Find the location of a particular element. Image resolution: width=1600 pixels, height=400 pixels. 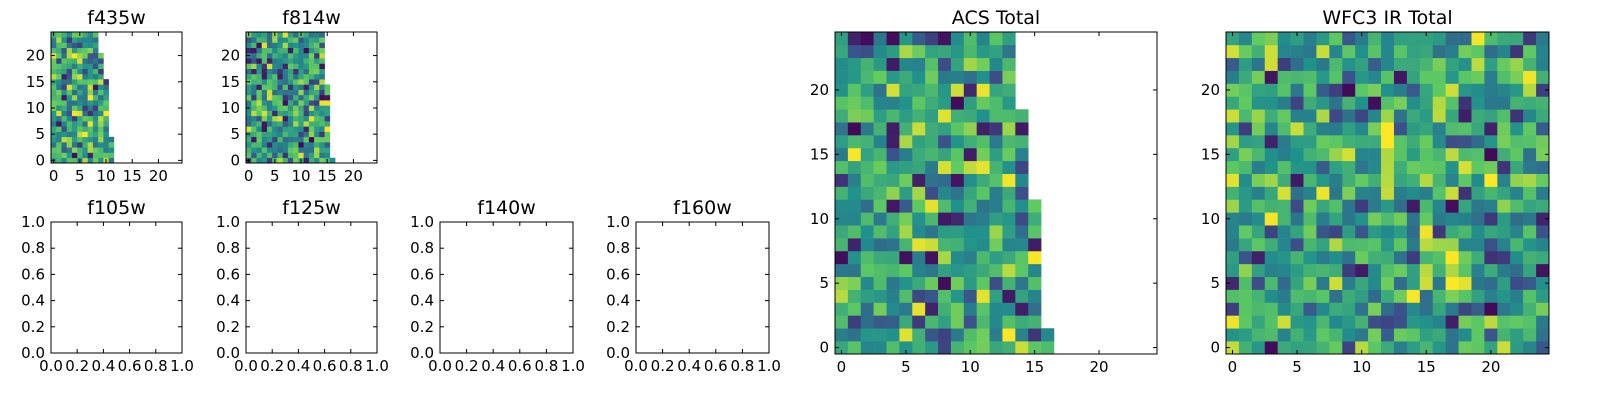

x-tick-label: 0.8 is located at coordinates (742, 366).